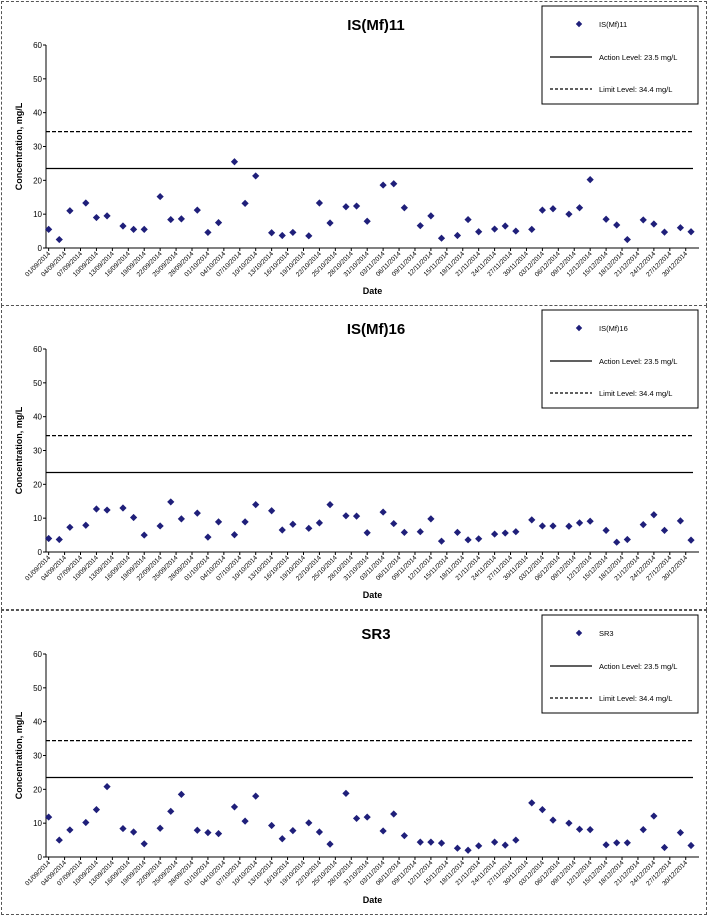  Describe the element at coordinates (376, 329) in the screenshot. I see `chart-title: IS(Mf)16` at that location.